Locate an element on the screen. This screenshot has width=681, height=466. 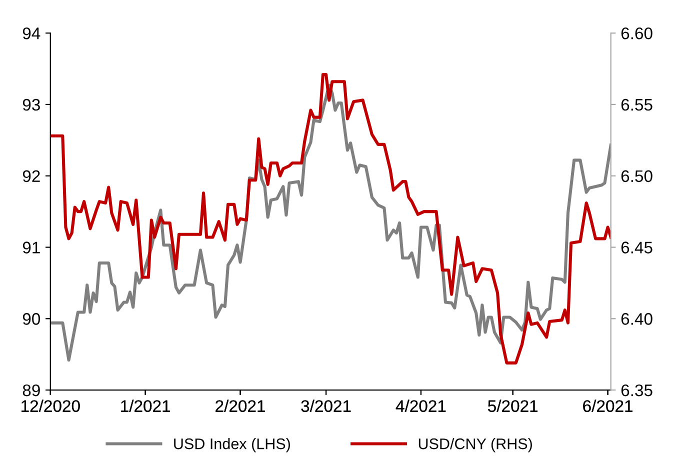
y2-tick-label: 6.50 is located at coordinates (636, 176).